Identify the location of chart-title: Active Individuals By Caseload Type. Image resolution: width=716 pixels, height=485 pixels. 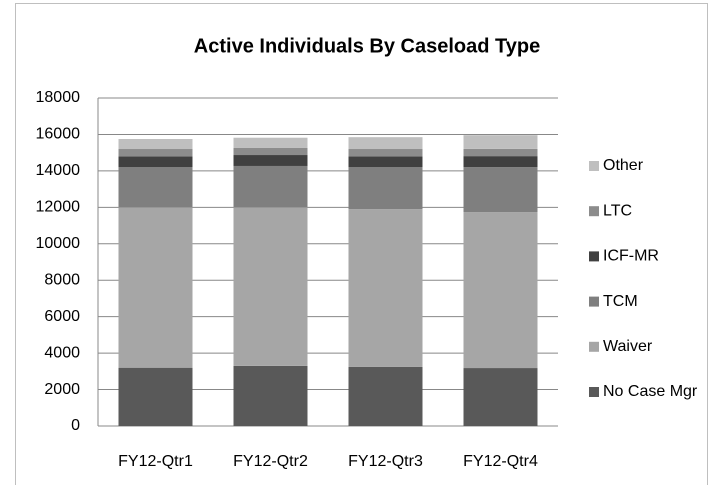
(367, 46).